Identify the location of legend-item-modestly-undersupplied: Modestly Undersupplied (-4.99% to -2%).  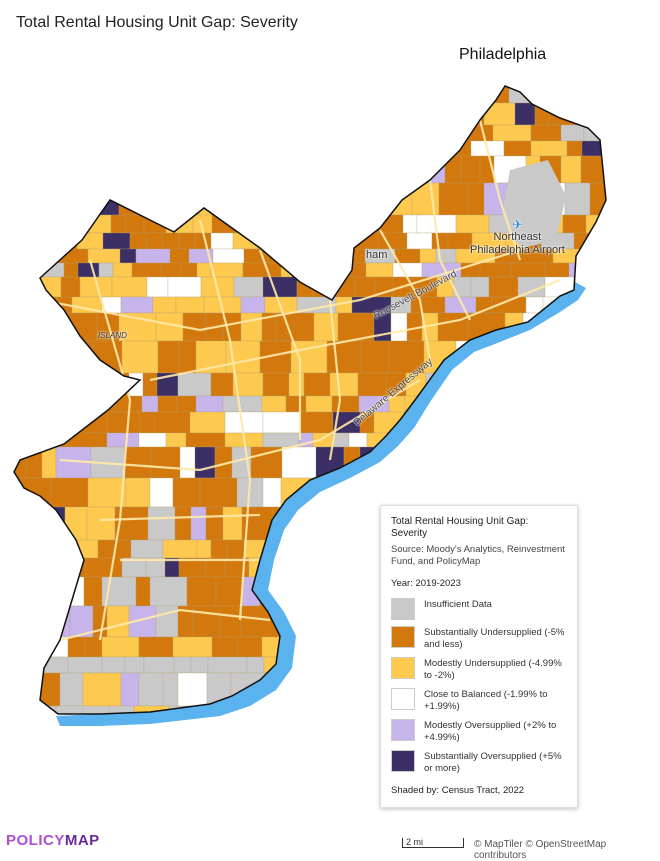
(479, 669).